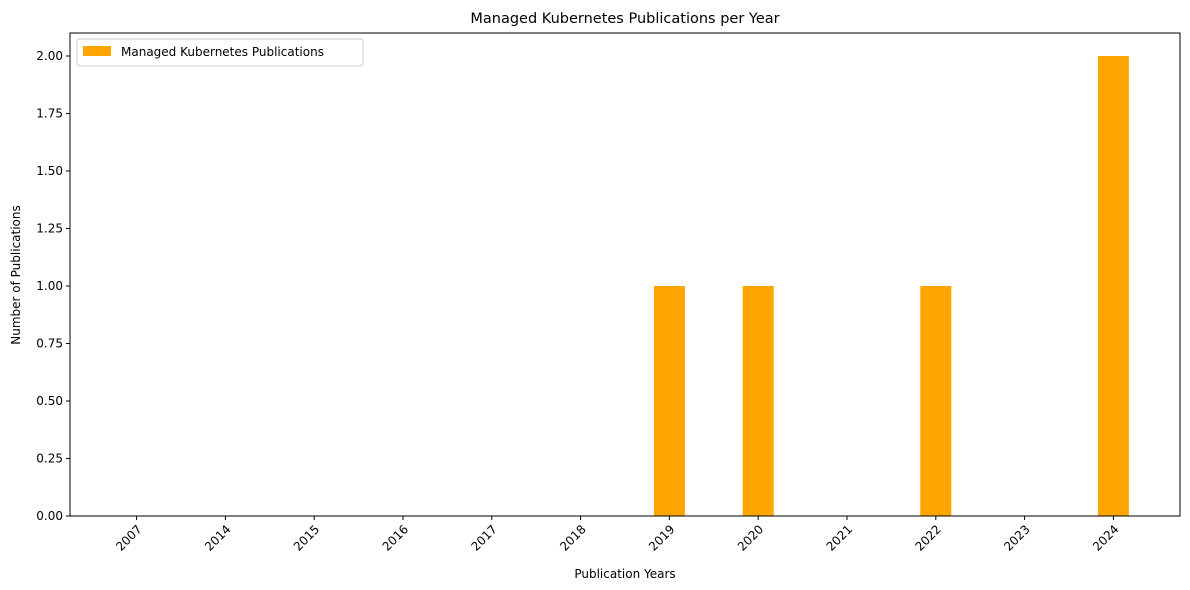  Describe the element at coordinates (624, 574) in the screenshot. I see `x-axis-label: Publication Years` at that location.